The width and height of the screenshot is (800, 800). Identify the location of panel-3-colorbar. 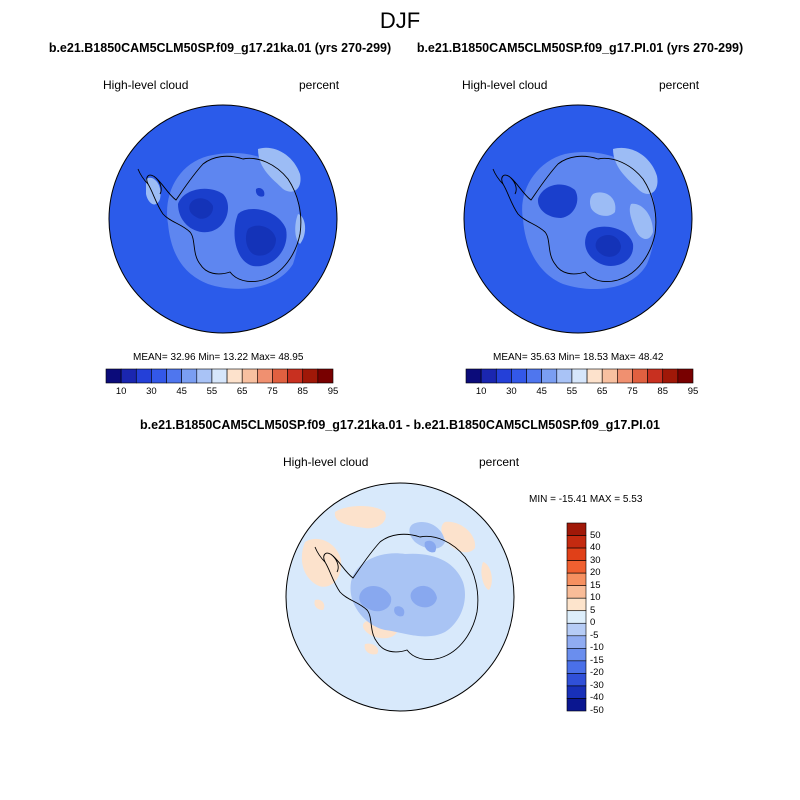
(576, 617).